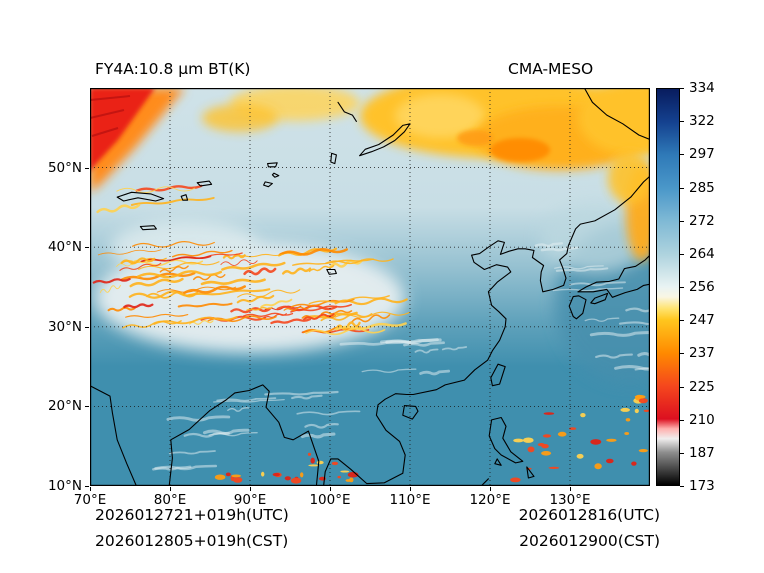 The height and width of the screenshot is (573, 764). What do you see at coordinates (64, 326) in the screenshot?
I see `y-tick-label: 30°N` at bounding box center [64, 326].